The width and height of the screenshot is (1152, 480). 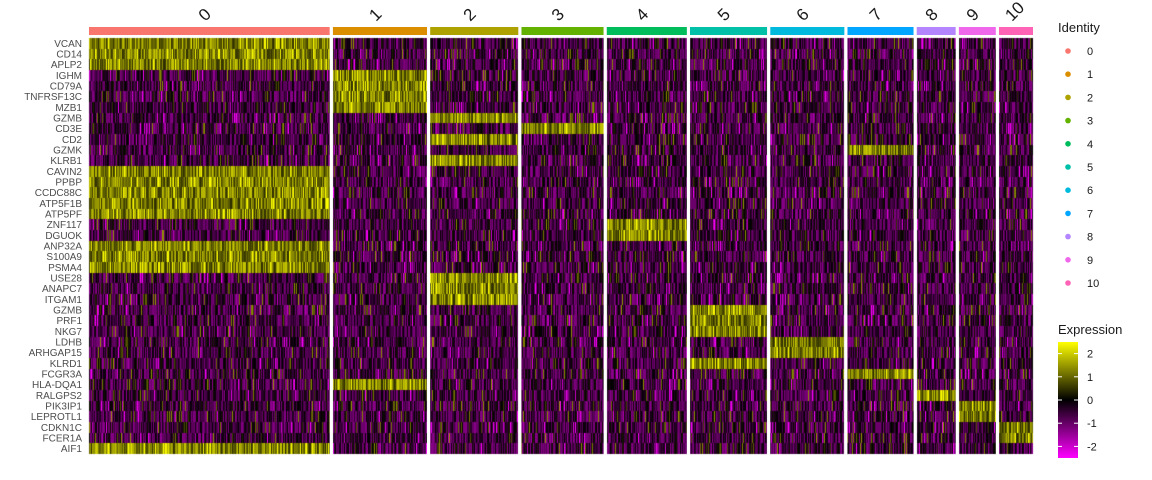 I want to click on gene-label: CD14, so click(x=69, y=55).